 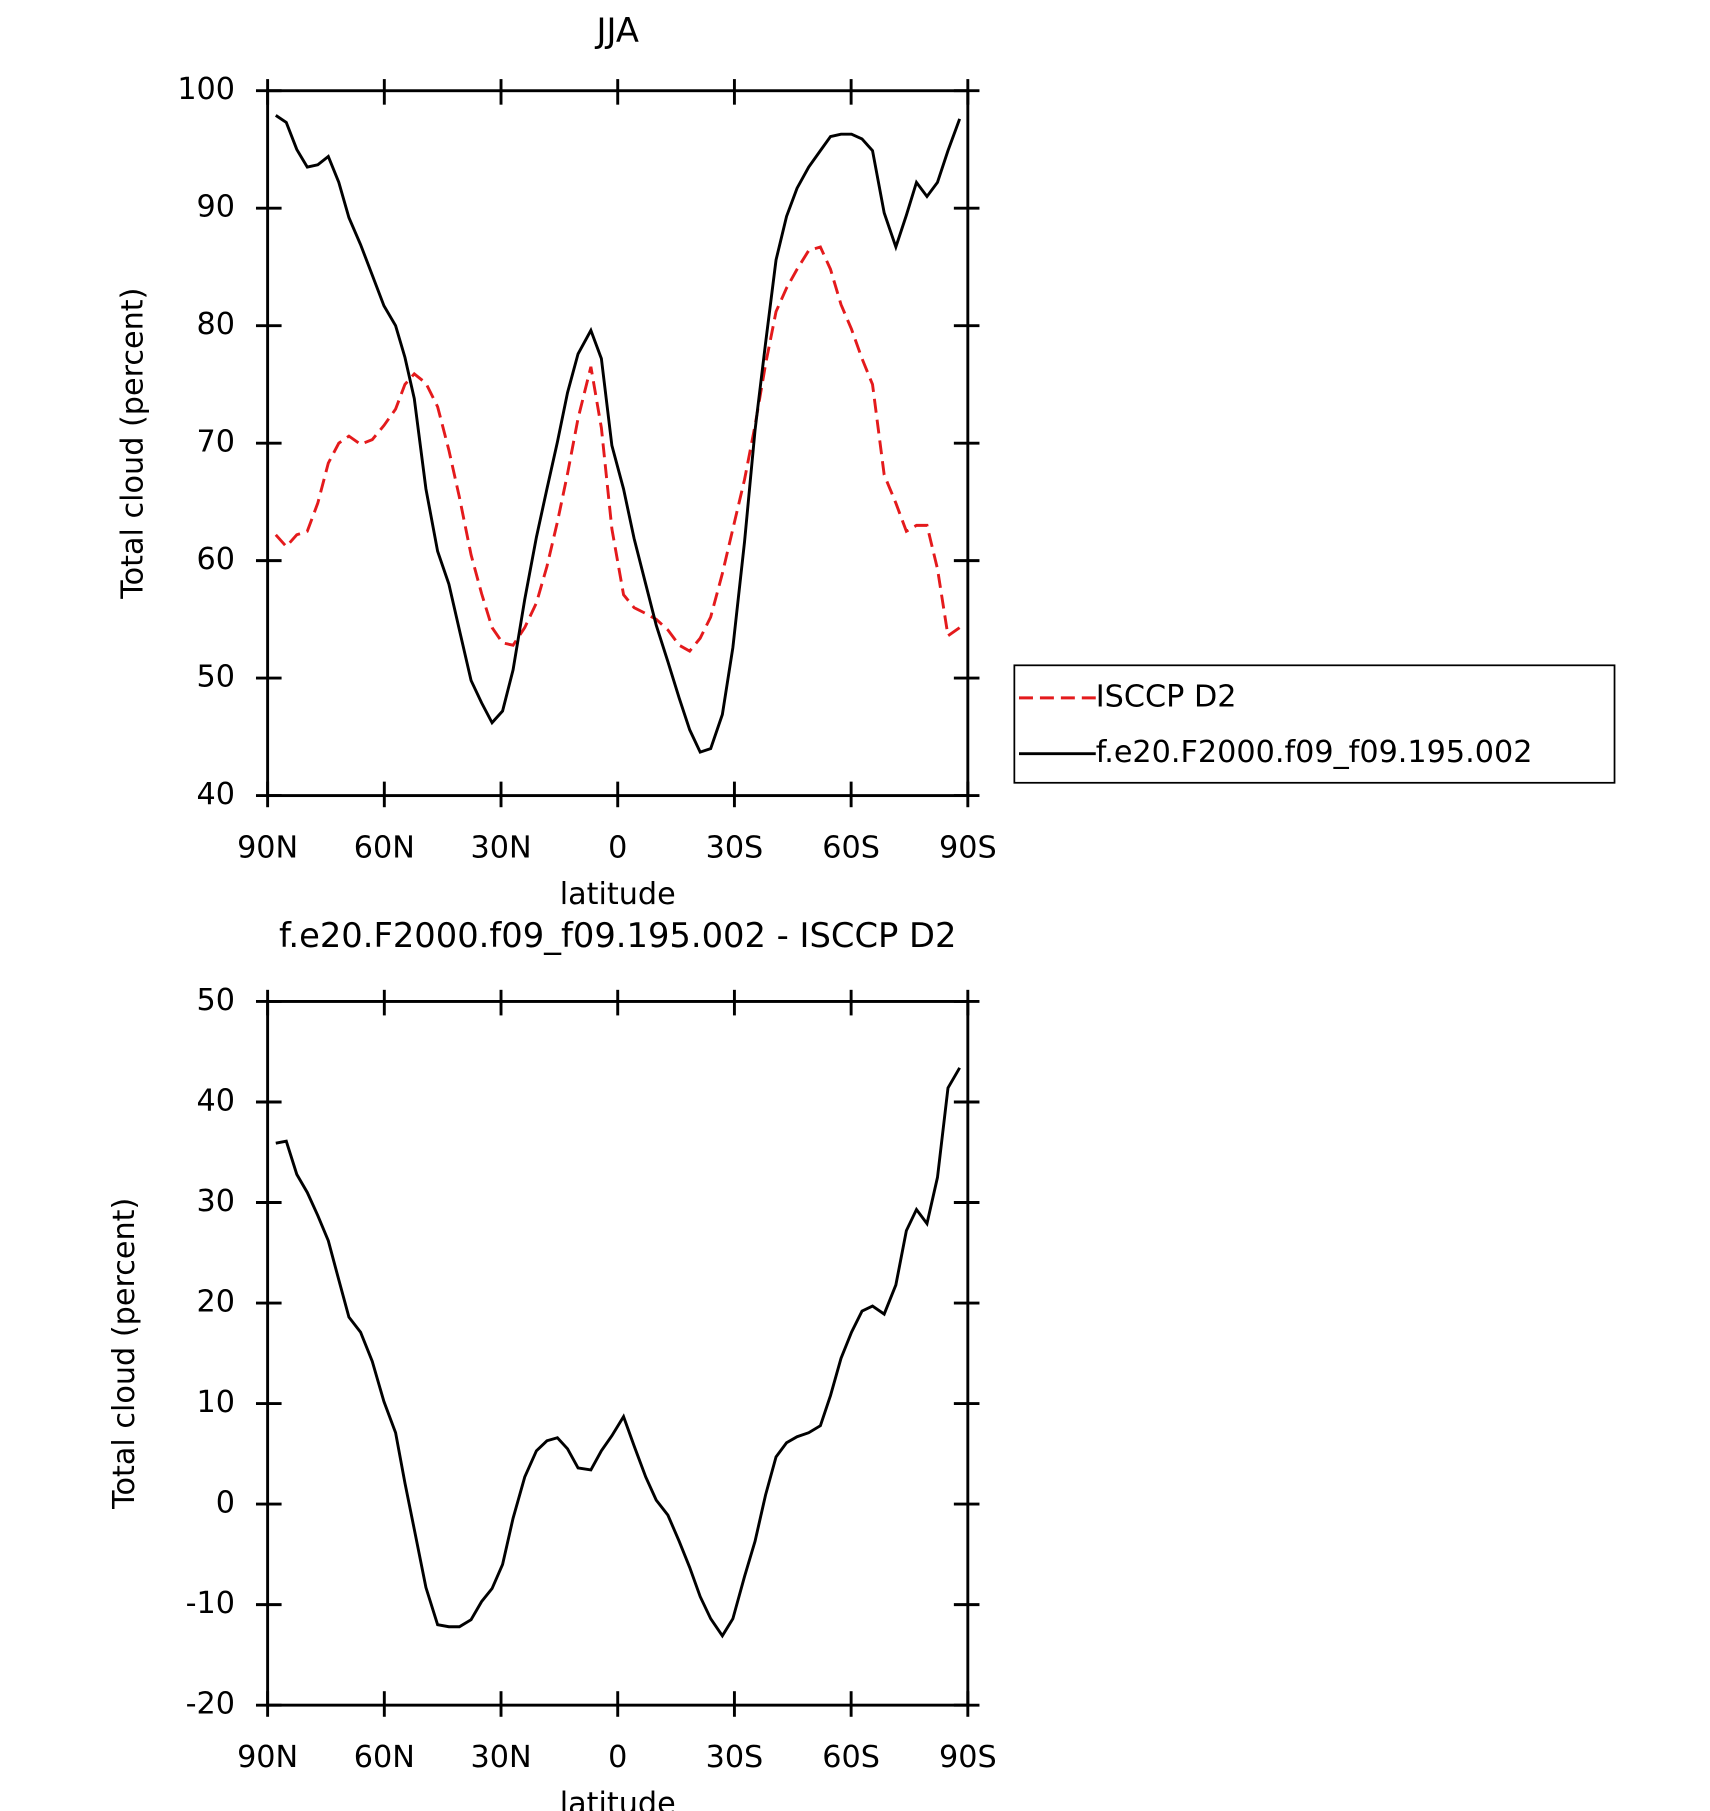 What do you see at coordinates (225, 1503) in the screenshot?
I see `y-tick-label: 0` at bounding box center [225, 1503].